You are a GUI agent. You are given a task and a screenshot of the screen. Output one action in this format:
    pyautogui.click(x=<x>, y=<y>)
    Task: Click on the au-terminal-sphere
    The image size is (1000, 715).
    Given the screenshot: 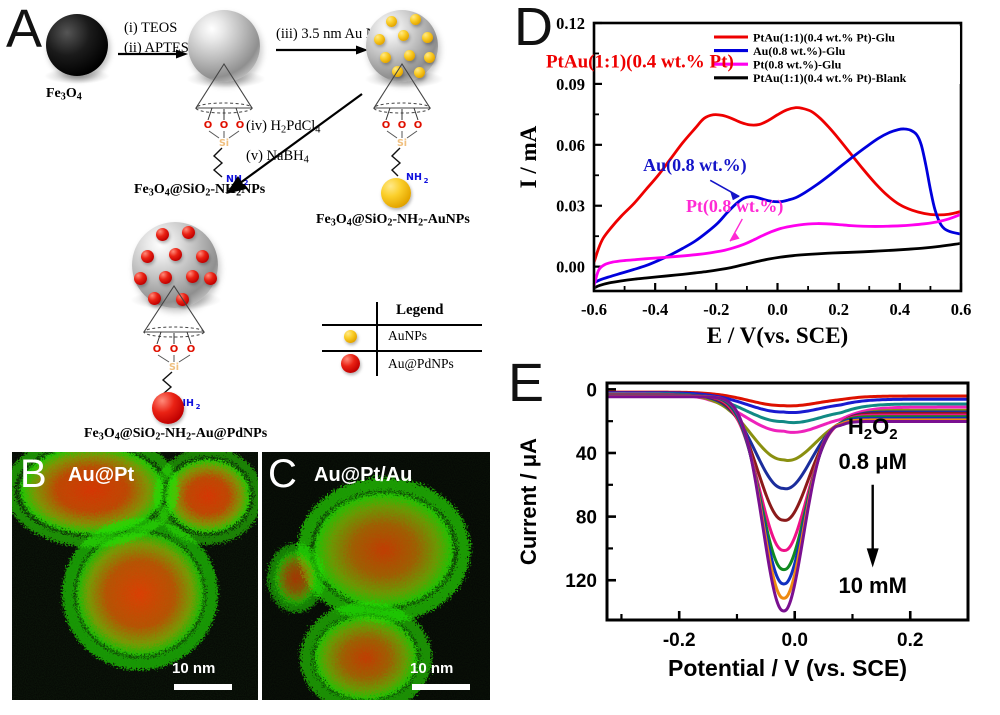 What is the action you would take?
    pyautogui.click(x=396, y=193)
    